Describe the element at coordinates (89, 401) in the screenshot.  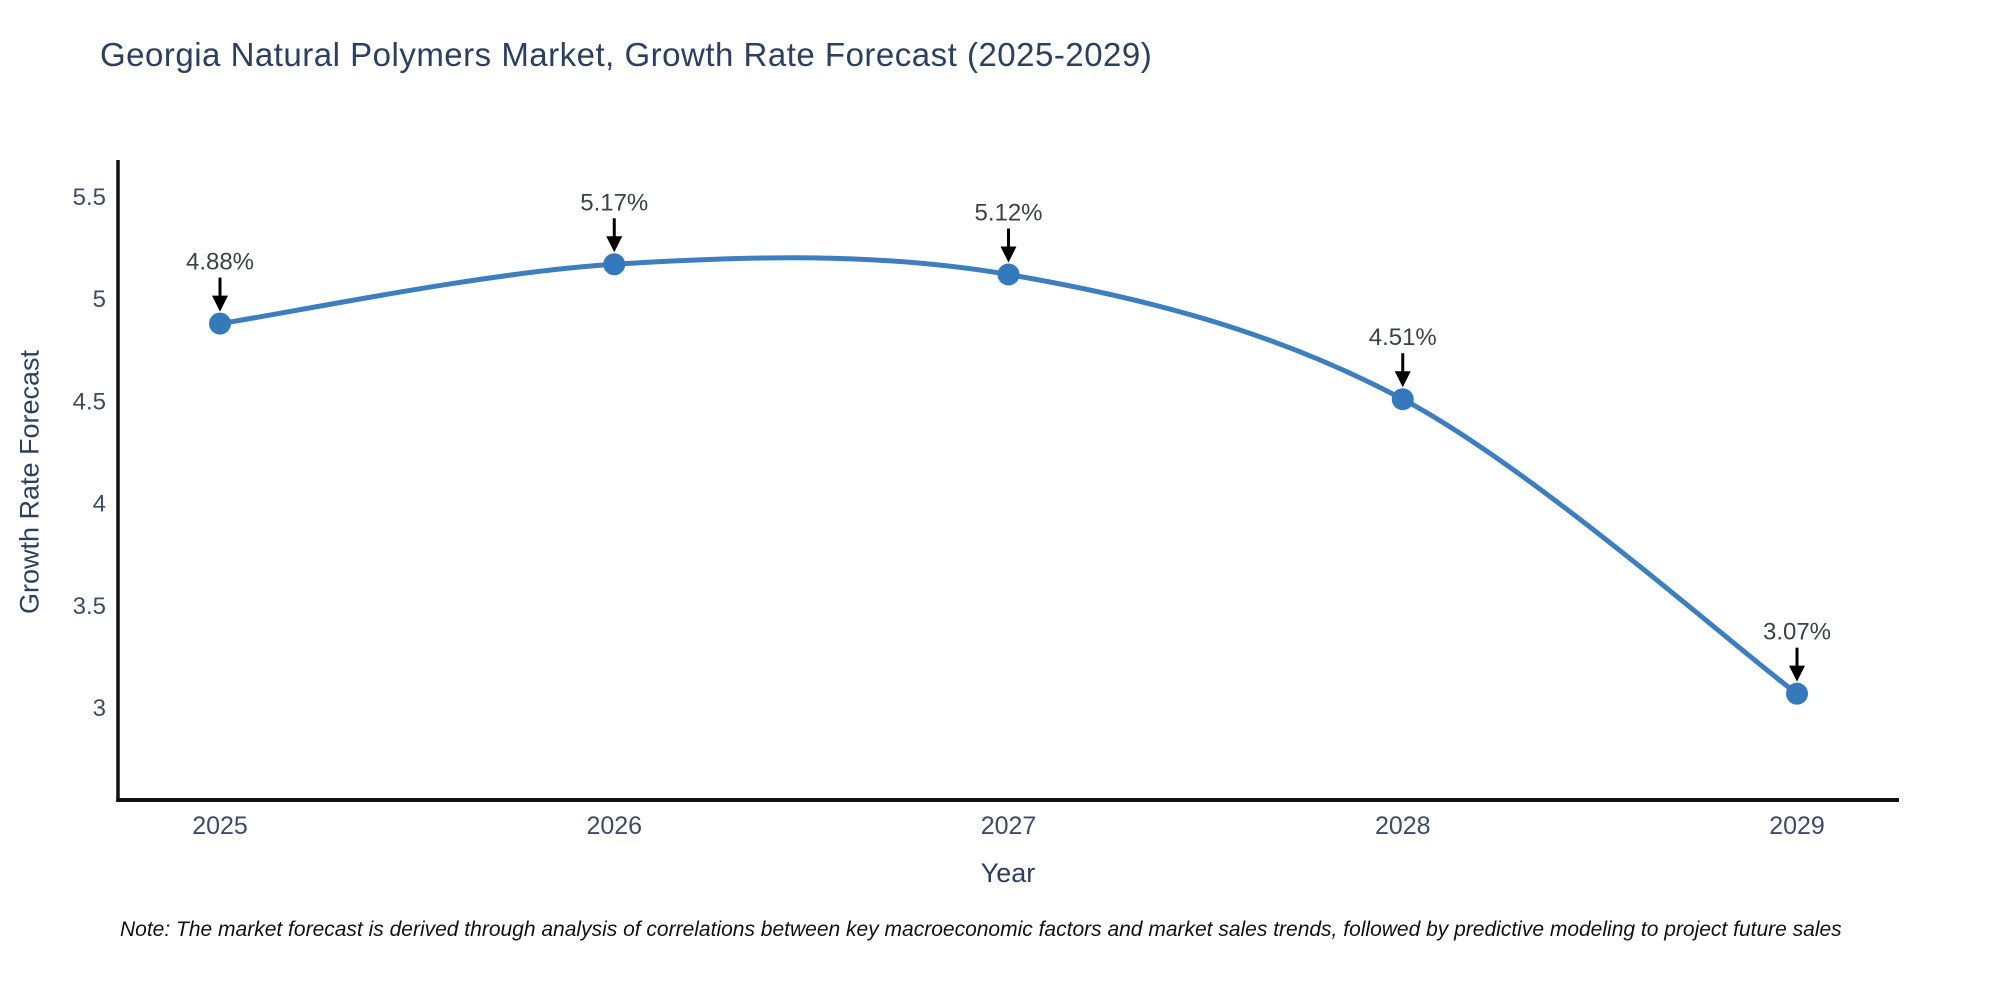
I see `y-tick-label: 4.5` at that location.